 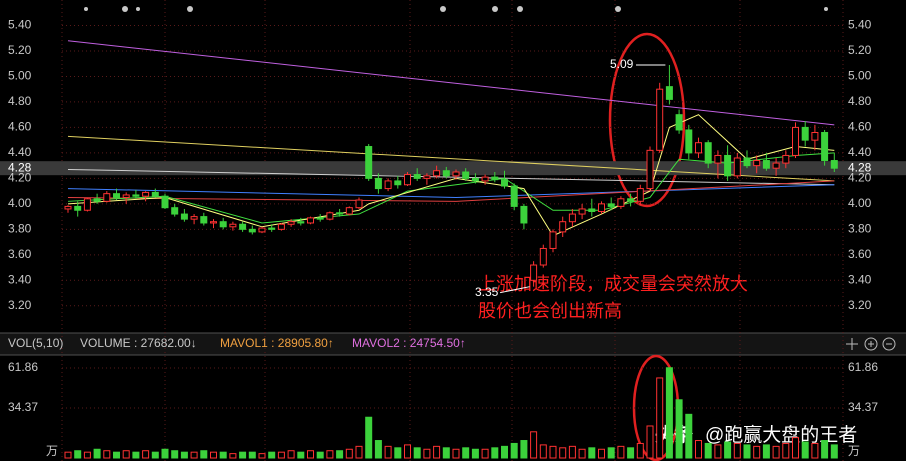 I want to click on annotation-arrow, so click(x=514, y=290).